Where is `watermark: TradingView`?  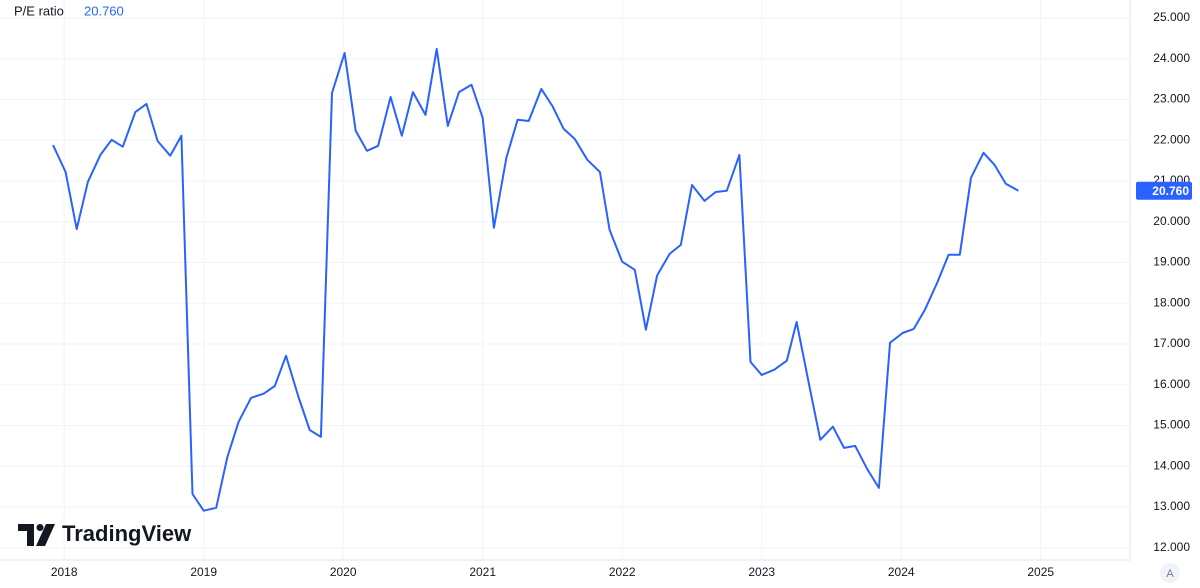
watermark: TradingView is located at coordinates (105, 533).